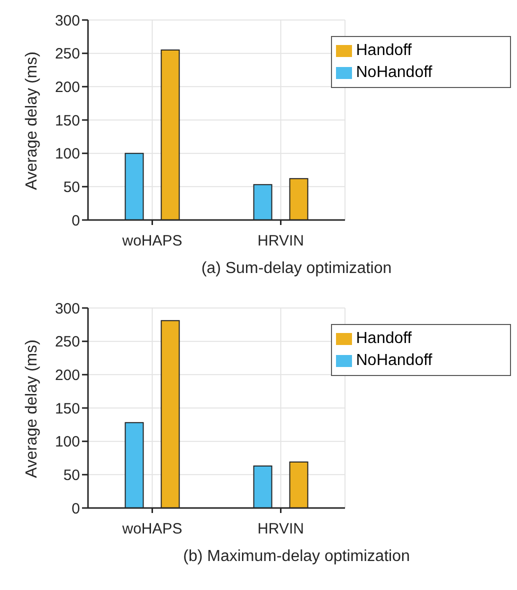  I want to click on text: (a) Sum-delay optimization, so click(296, 269).